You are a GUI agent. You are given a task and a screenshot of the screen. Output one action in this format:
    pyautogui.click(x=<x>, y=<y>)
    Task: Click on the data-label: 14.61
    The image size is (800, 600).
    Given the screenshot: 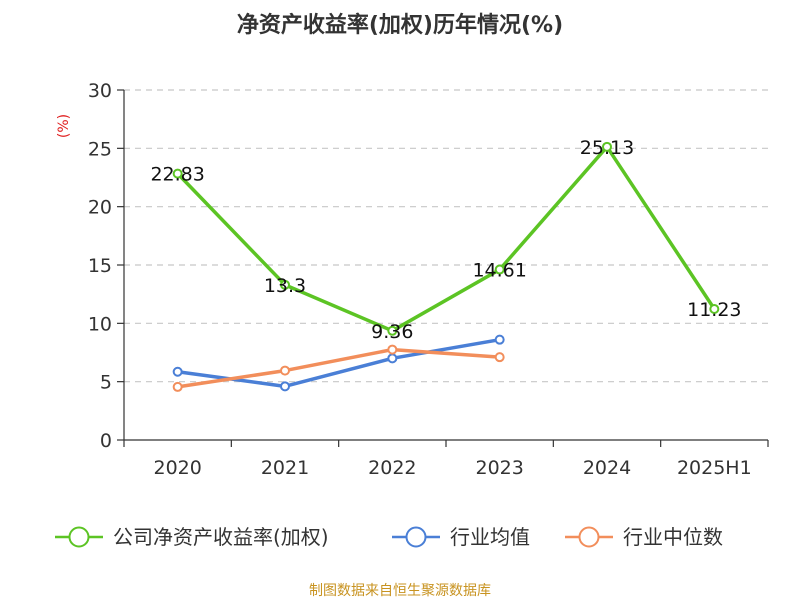 What is the action you would take?
    pyautogui.click(x=499, y=271)
    